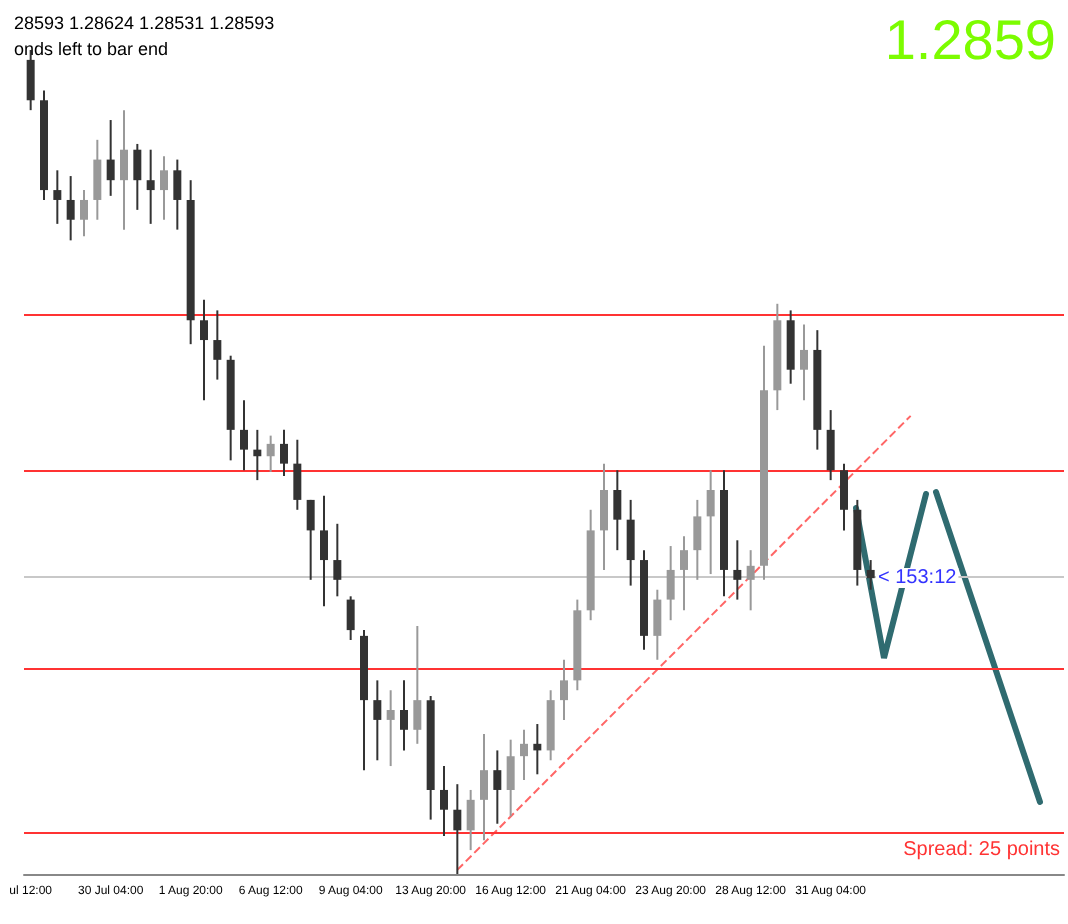  Describe the element at coordinates (970, 40) in the screenshot. I see `annotation: 1.2859` at that location.